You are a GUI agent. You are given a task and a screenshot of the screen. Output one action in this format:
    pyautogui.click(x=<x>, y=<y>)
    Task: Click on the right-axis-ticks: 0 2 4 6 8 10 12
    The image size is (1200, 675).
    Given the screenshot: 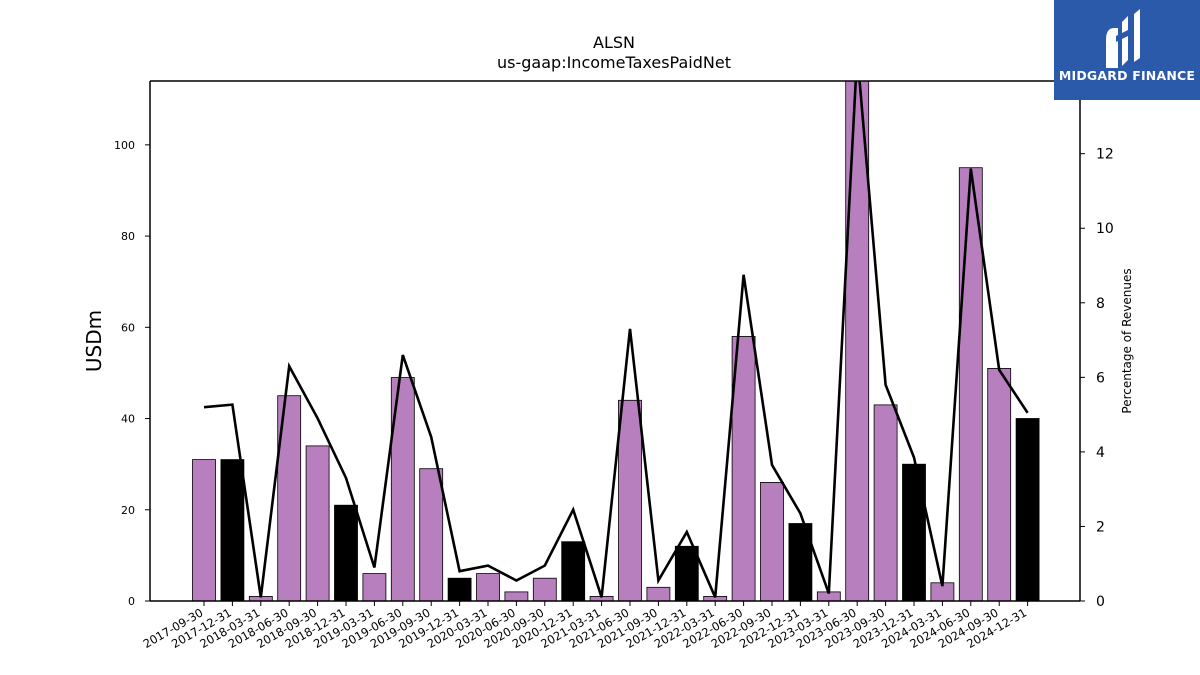 What is the action you would take?
    pyautogui.click(x=1097, y=378)
    